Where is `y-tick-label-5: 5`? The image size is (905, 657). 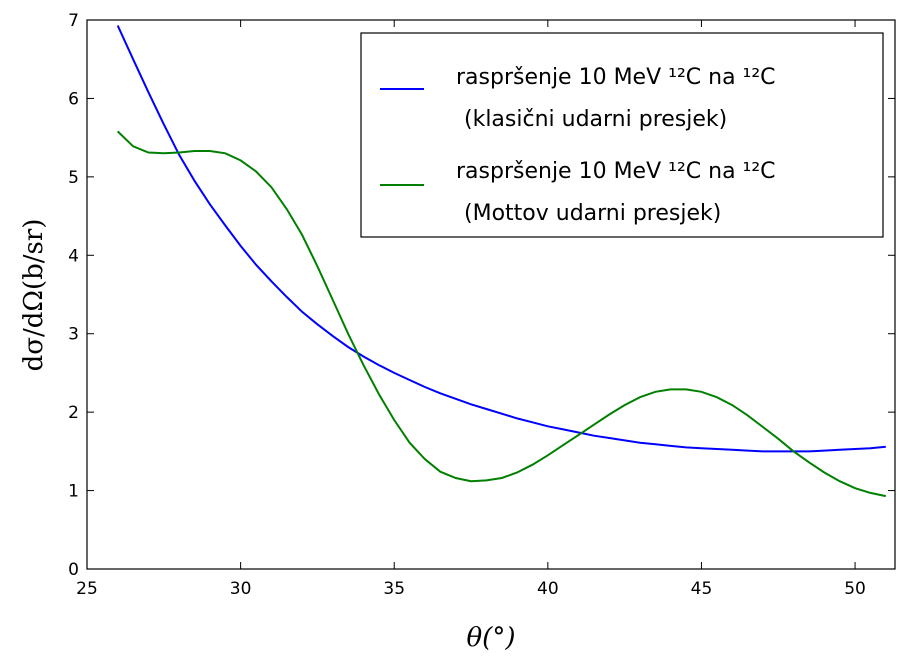
y-tick-label-5: 5 is located at coordinates (73, 178).